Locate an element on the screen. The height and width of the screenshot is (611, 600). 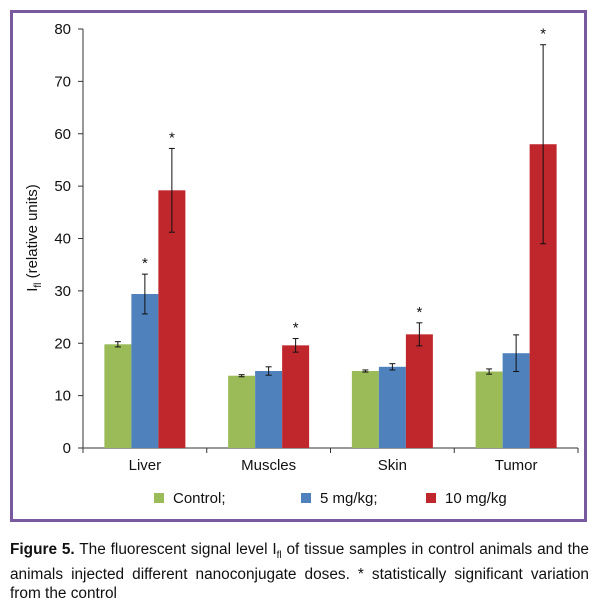
y-tick-label: 0 is located at coordinates (67, 448).